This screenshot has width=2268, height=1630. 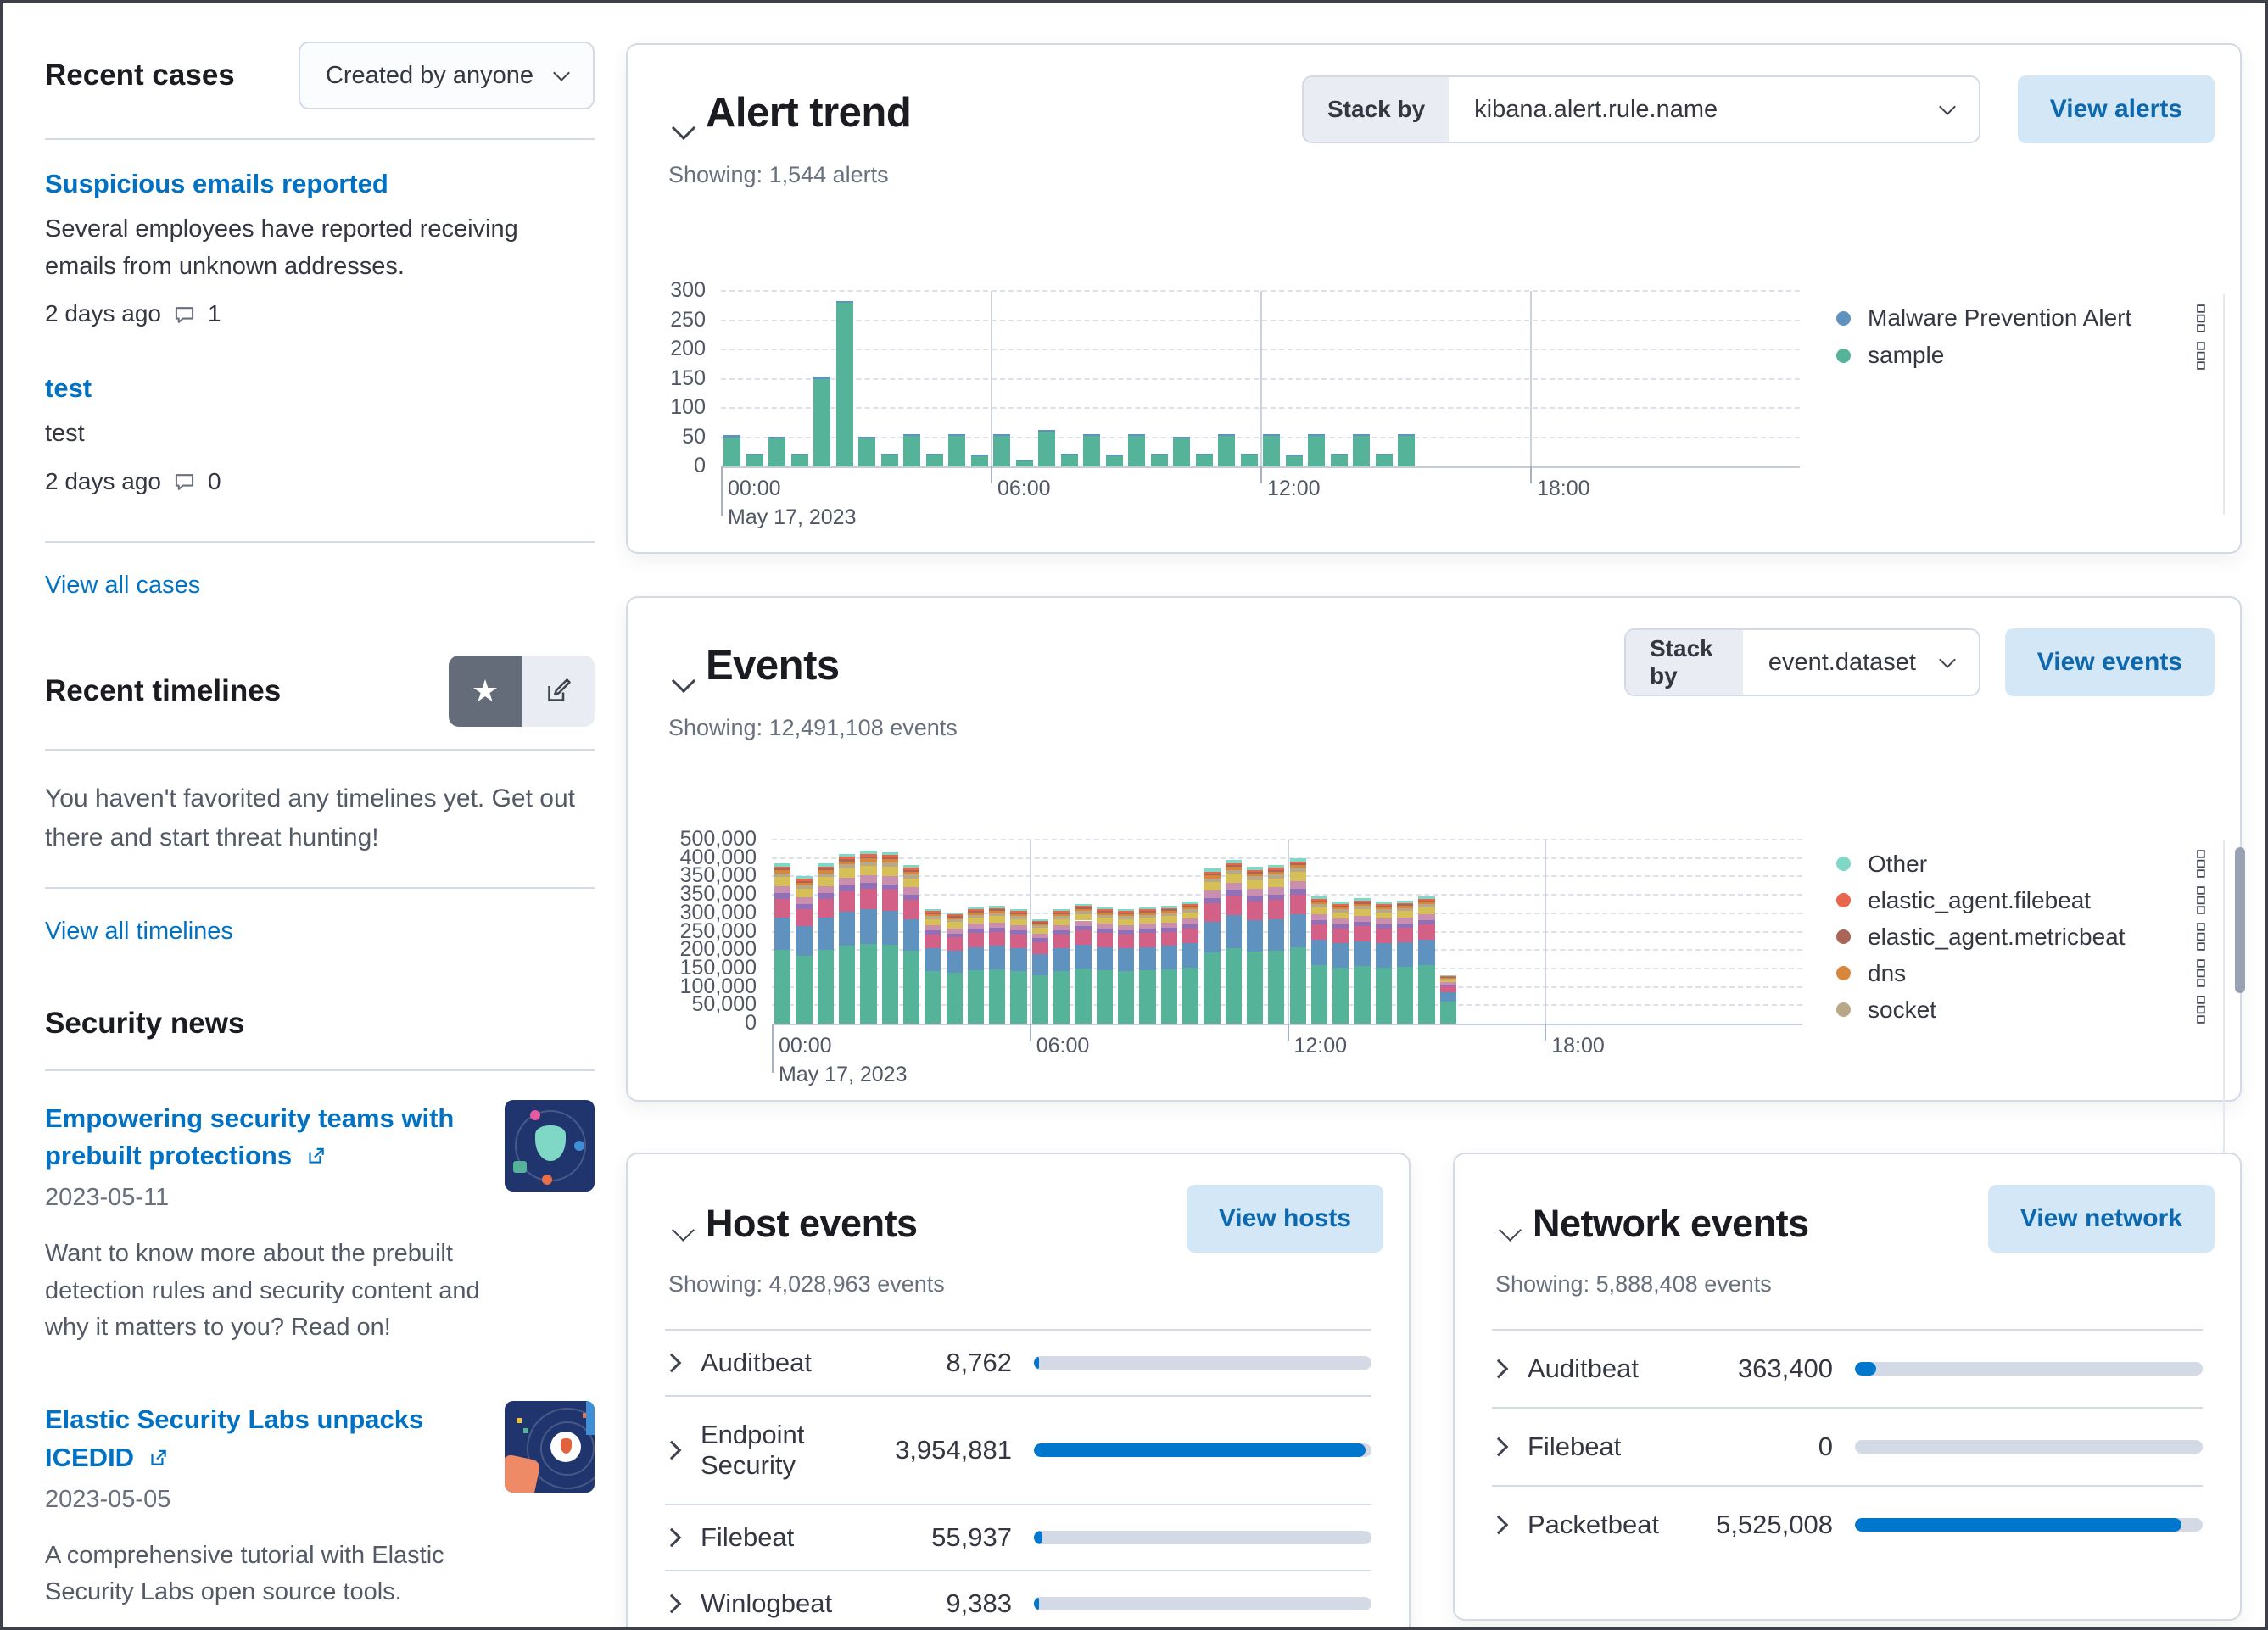 I want to click on legend-dot, so click(x=1843, y=355).